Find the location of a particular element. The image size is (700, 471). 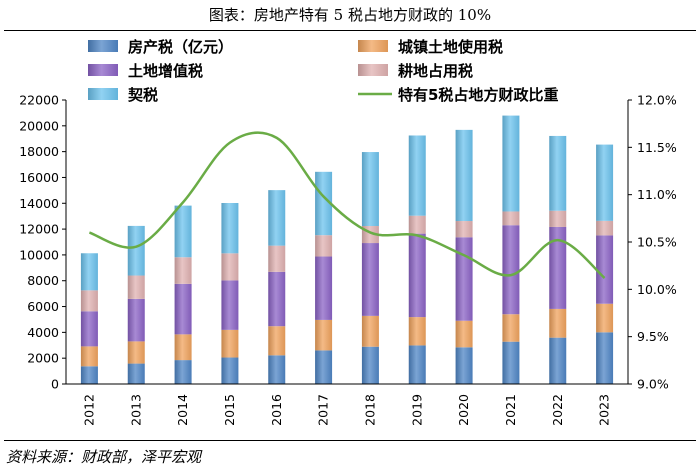

right-axis: 9.0% 9.5% 10.0% 10.5% 11.0% 11.5% 12.0% is located at coordinates (652, 242).